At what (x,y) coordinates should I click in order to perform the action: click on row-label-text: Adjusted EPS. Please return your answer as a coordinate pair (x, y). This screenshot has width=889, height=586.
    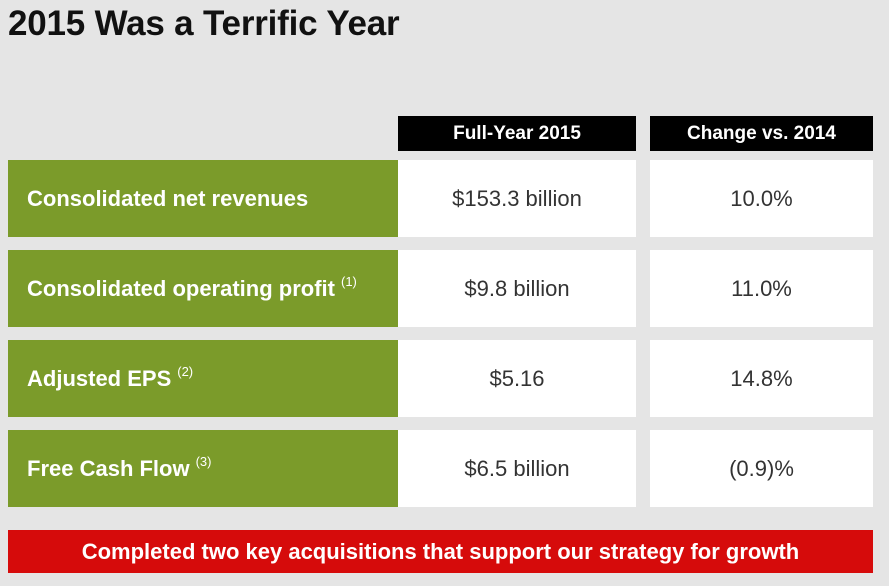
    Looking at the image, I should click on (99, 378).